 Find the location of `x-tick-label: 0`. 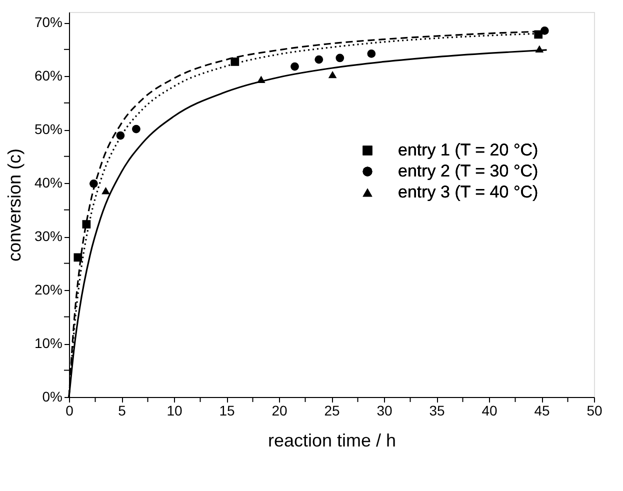

x-tick-label: 0 is located at coordinates (70, 410).